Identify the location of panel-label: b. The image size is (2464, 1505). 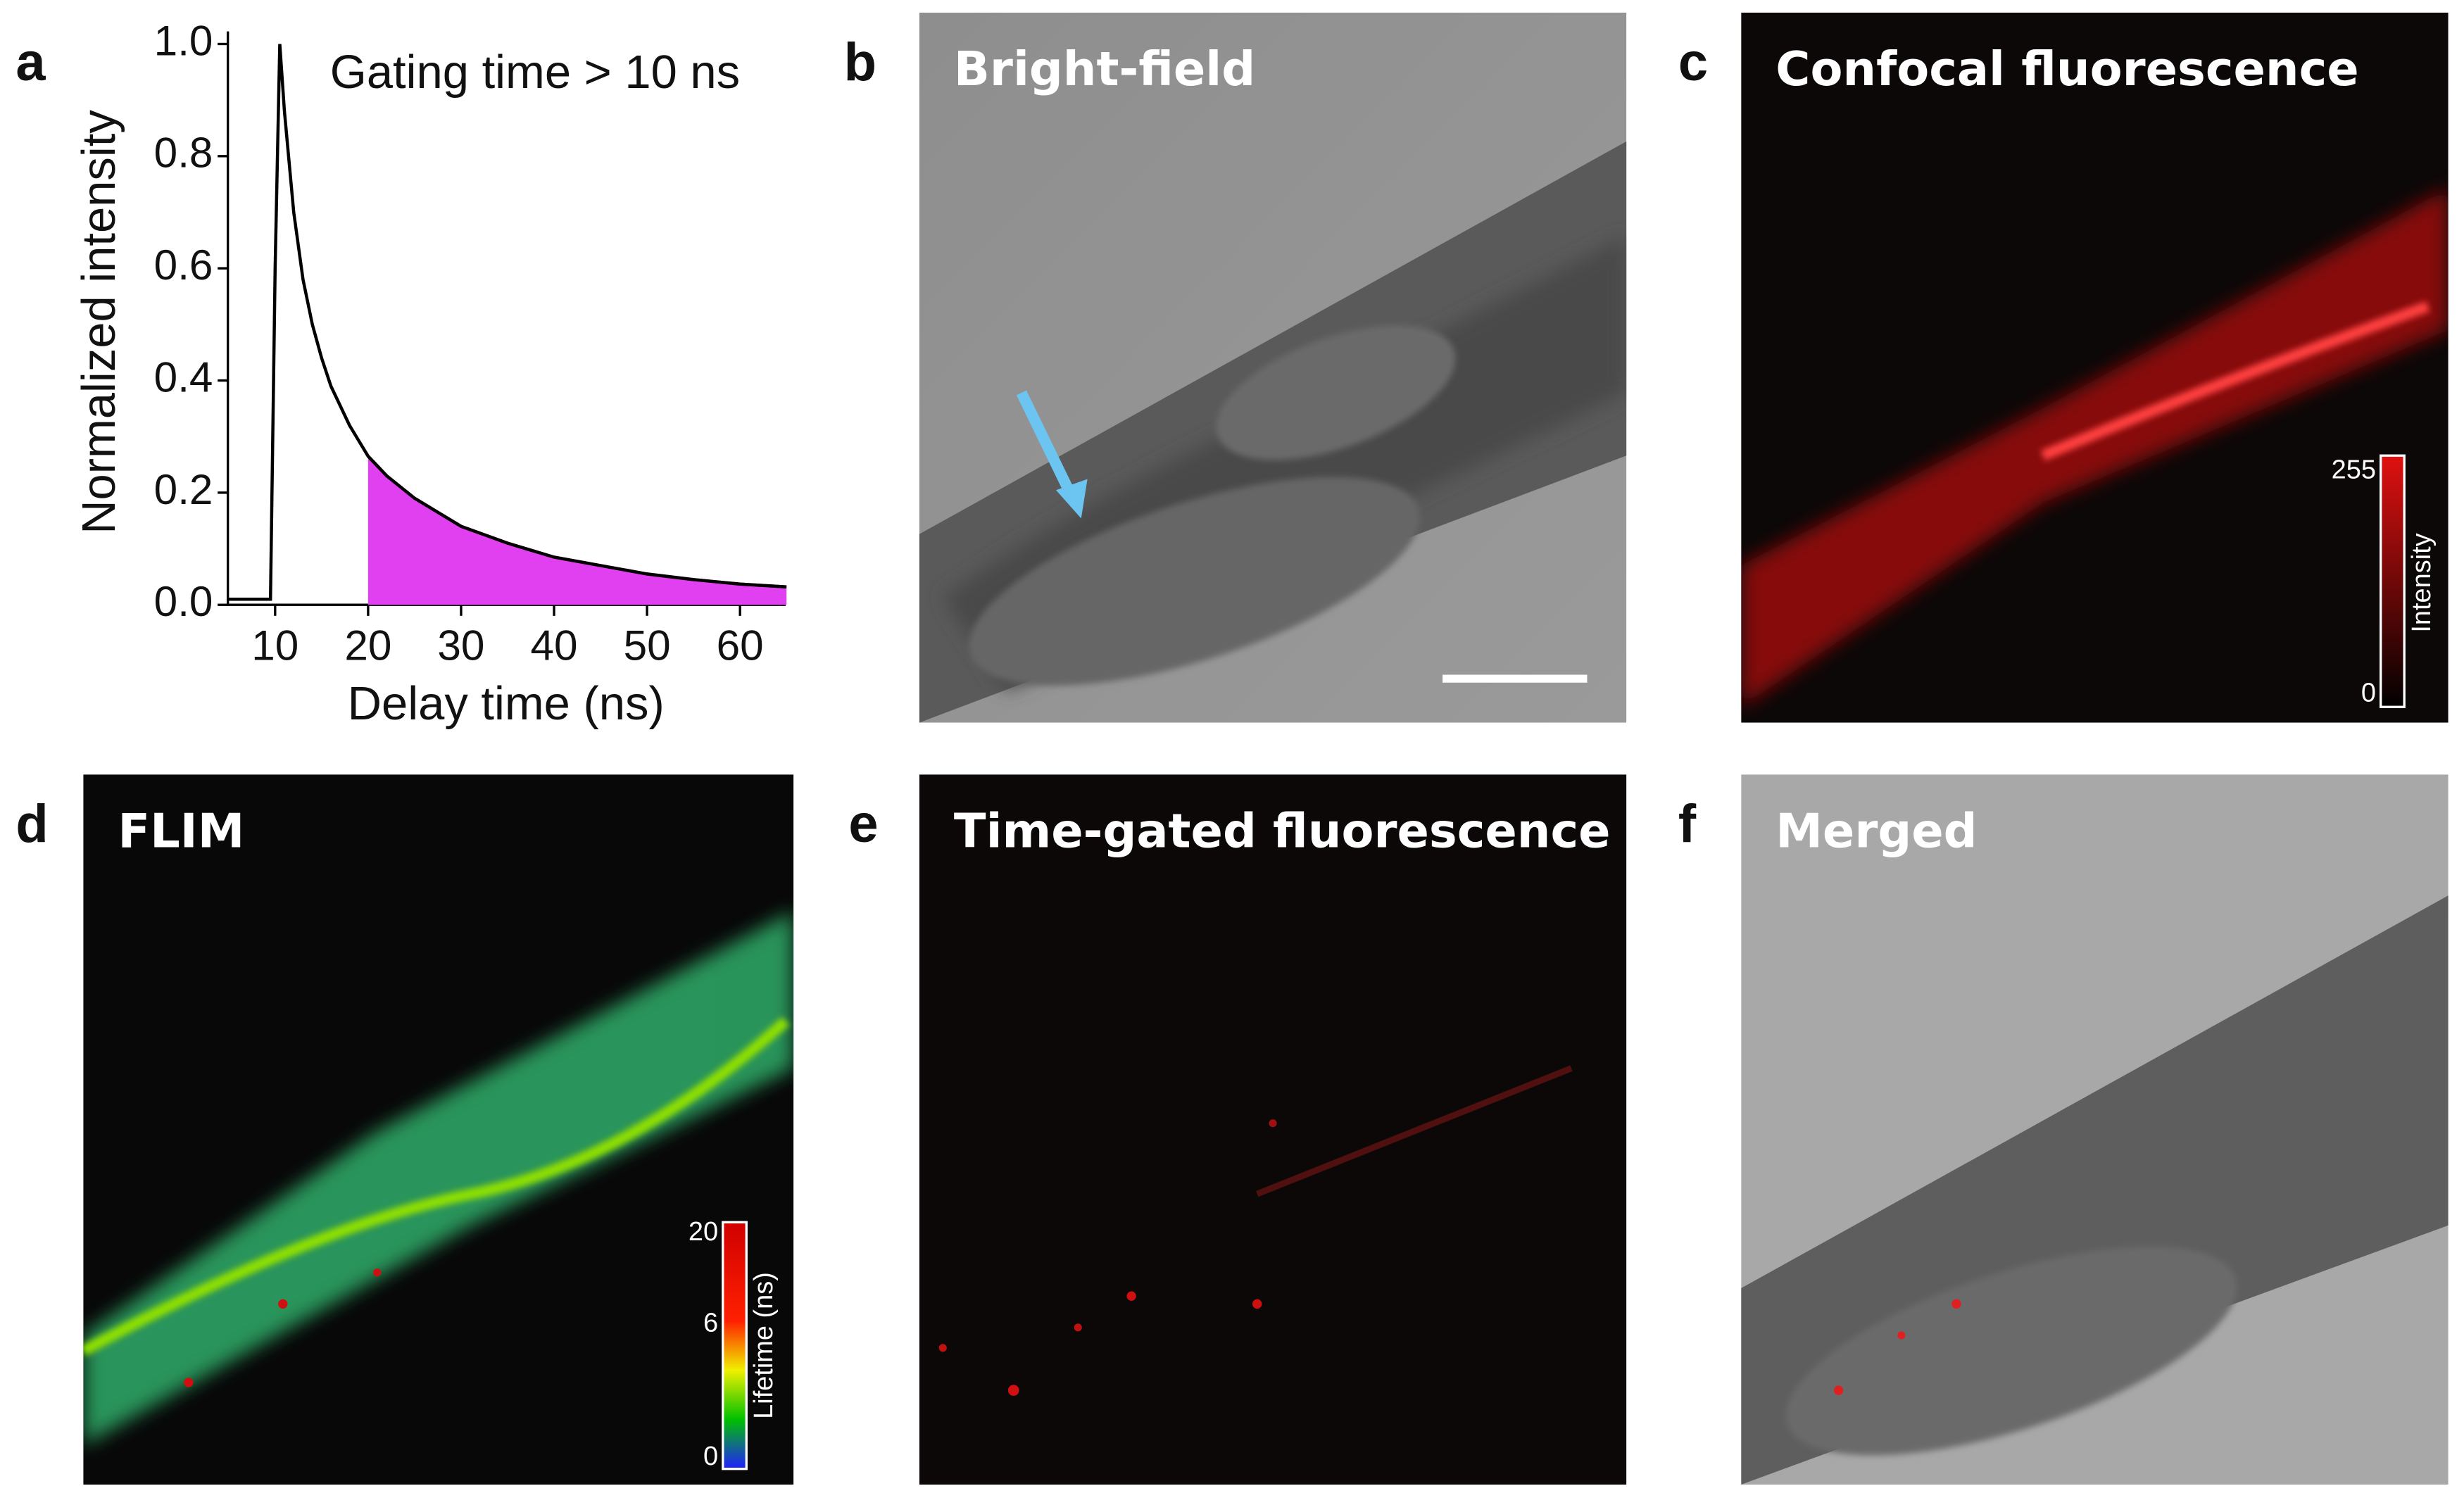
(860, 62).